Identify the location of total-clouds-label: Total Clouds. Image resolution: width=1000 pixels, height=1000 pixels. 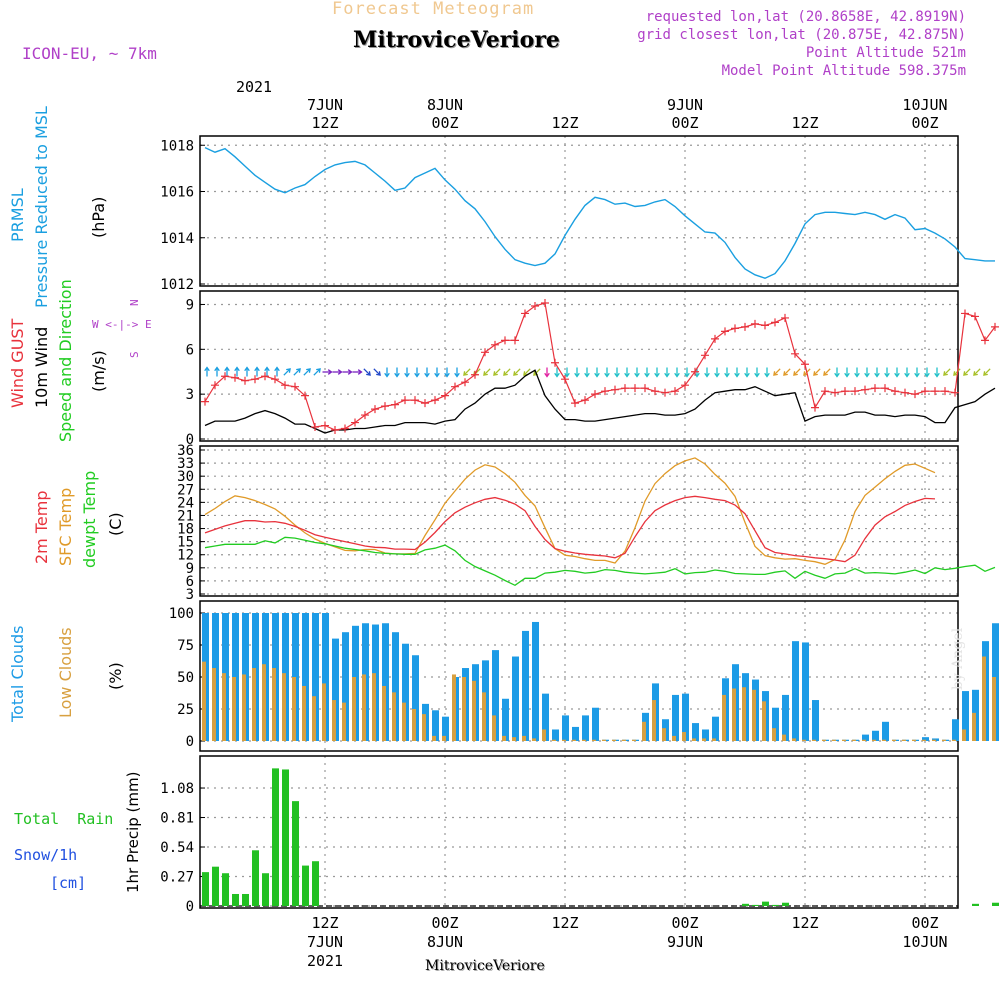
(17, 674).